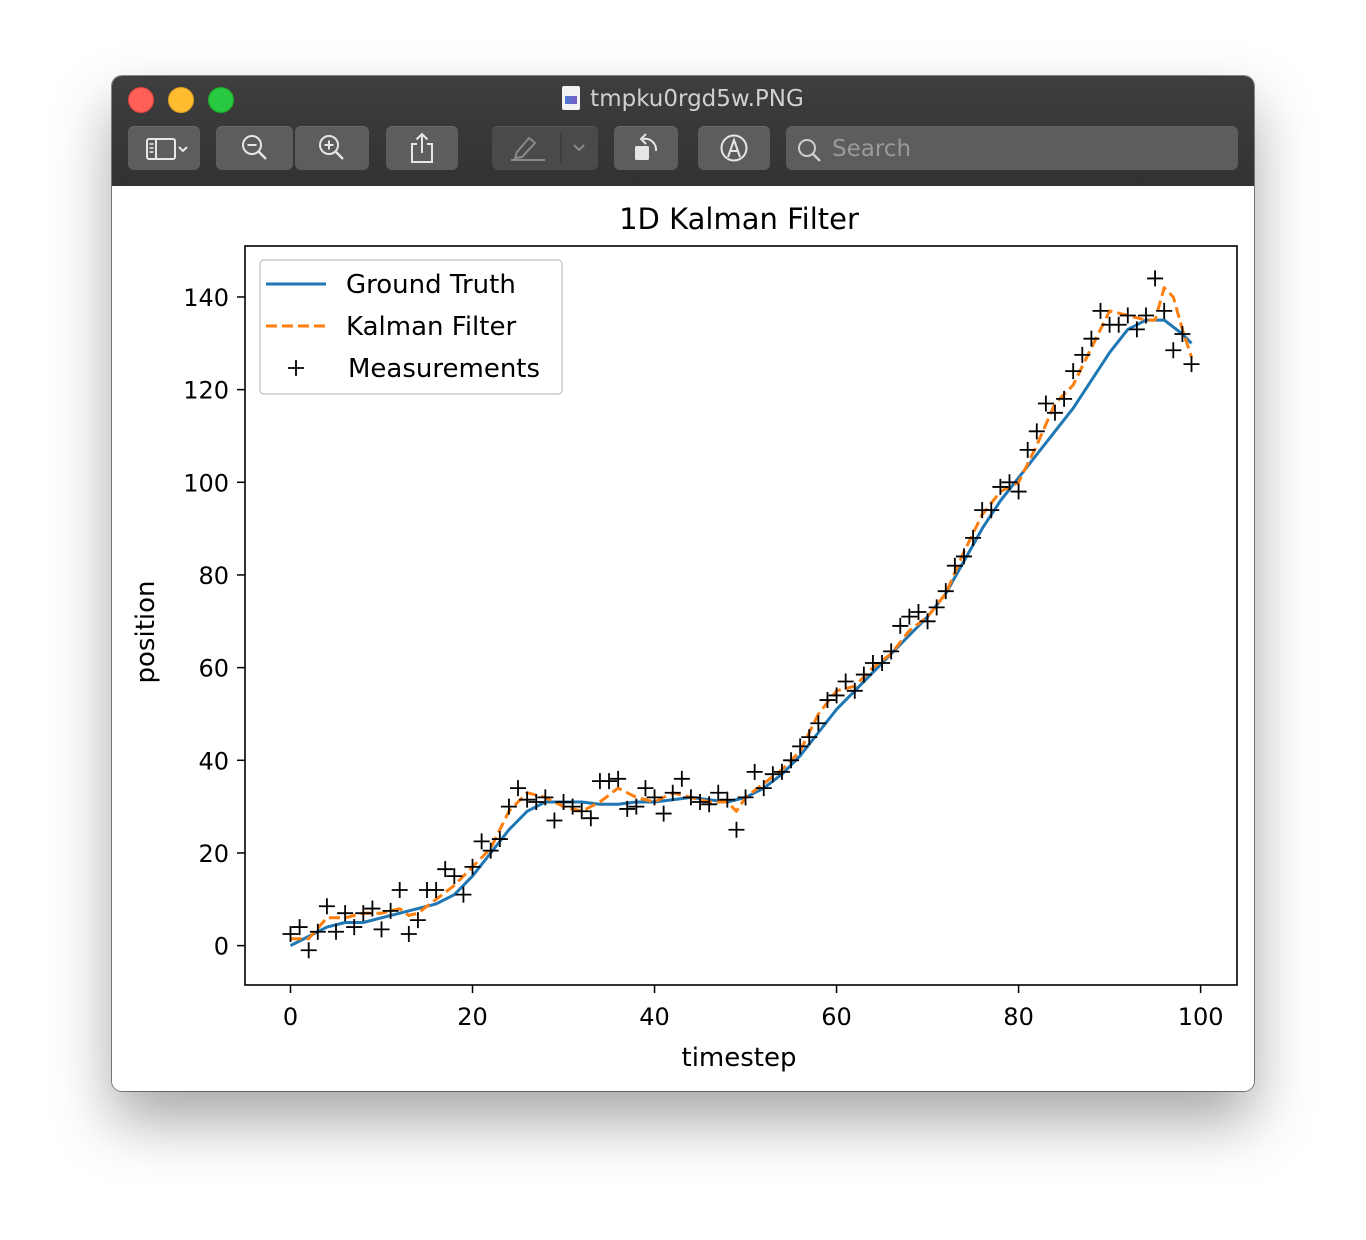 The width and height of the screenshot is (1366, 1240). I want to click on legend-ground-truth-label: Ground Truth, so click(431, 285).